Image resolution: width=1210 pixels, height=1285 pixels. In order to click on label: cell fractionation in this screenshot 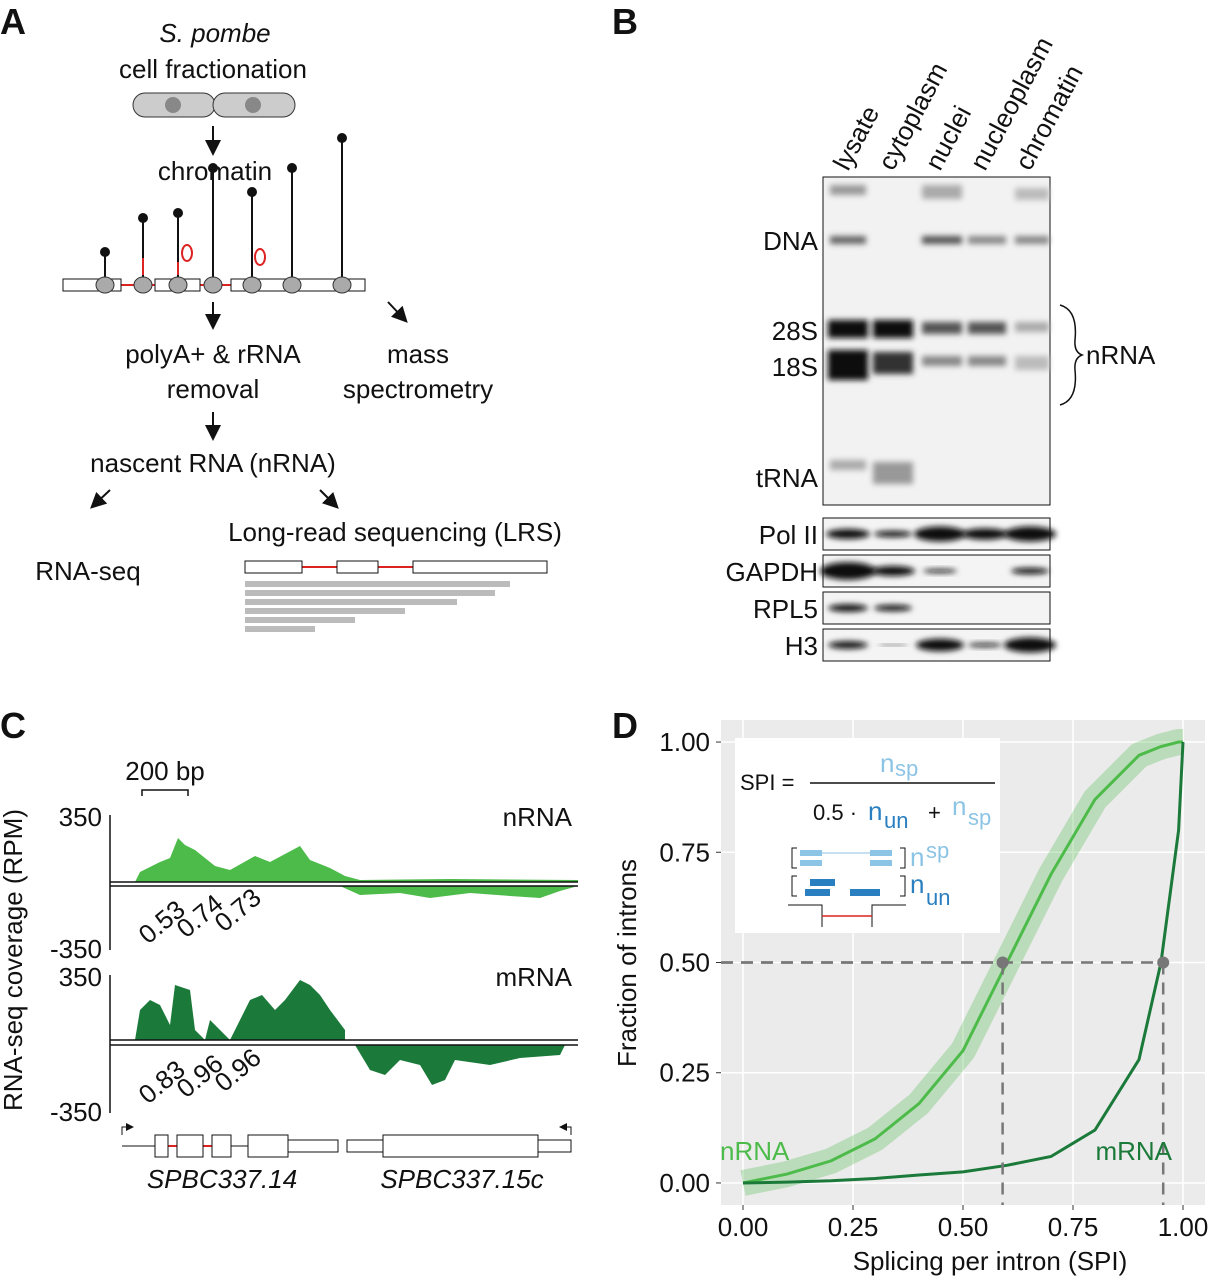, I will do `click(213, 69)`.